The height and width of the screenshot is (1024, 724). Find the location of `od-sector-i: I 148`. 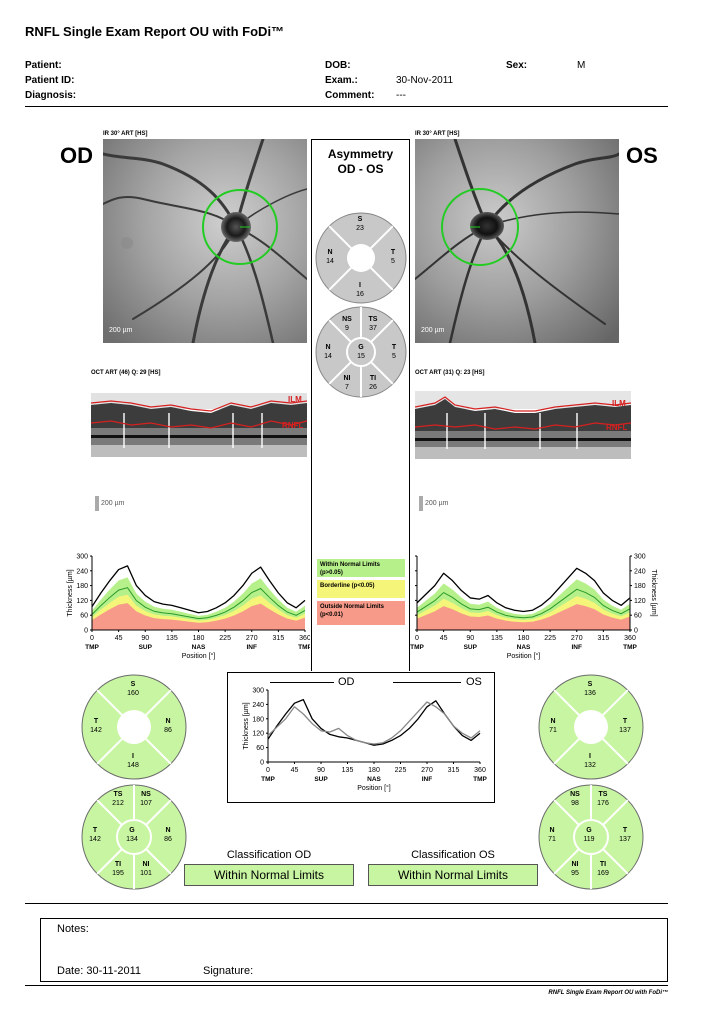

od-sector-i: I 148 is located at coordinates (133, 761).